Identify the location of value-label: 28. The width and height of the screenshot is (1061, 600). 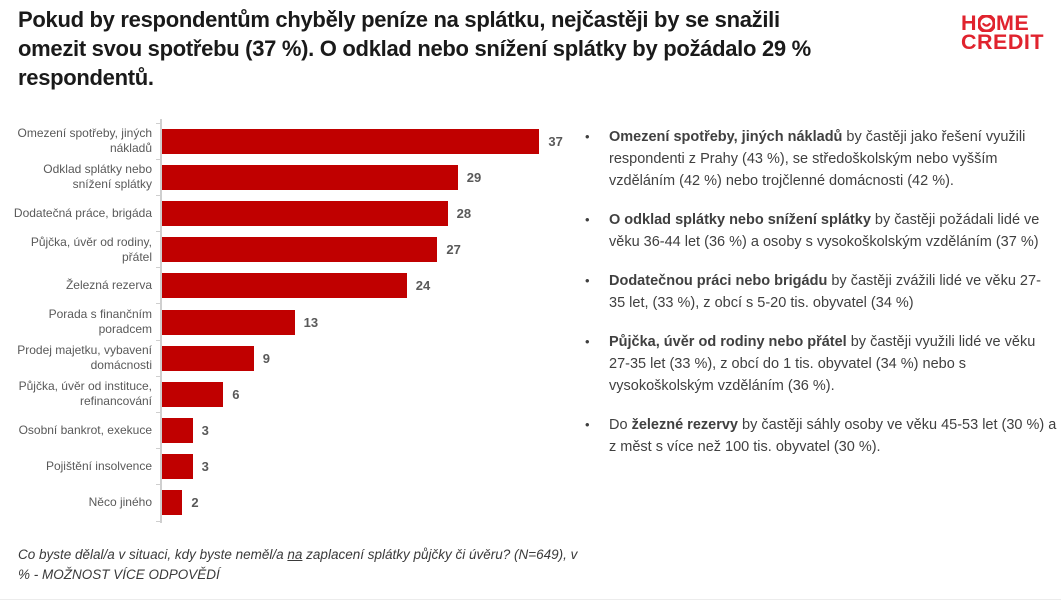
(464, 213).